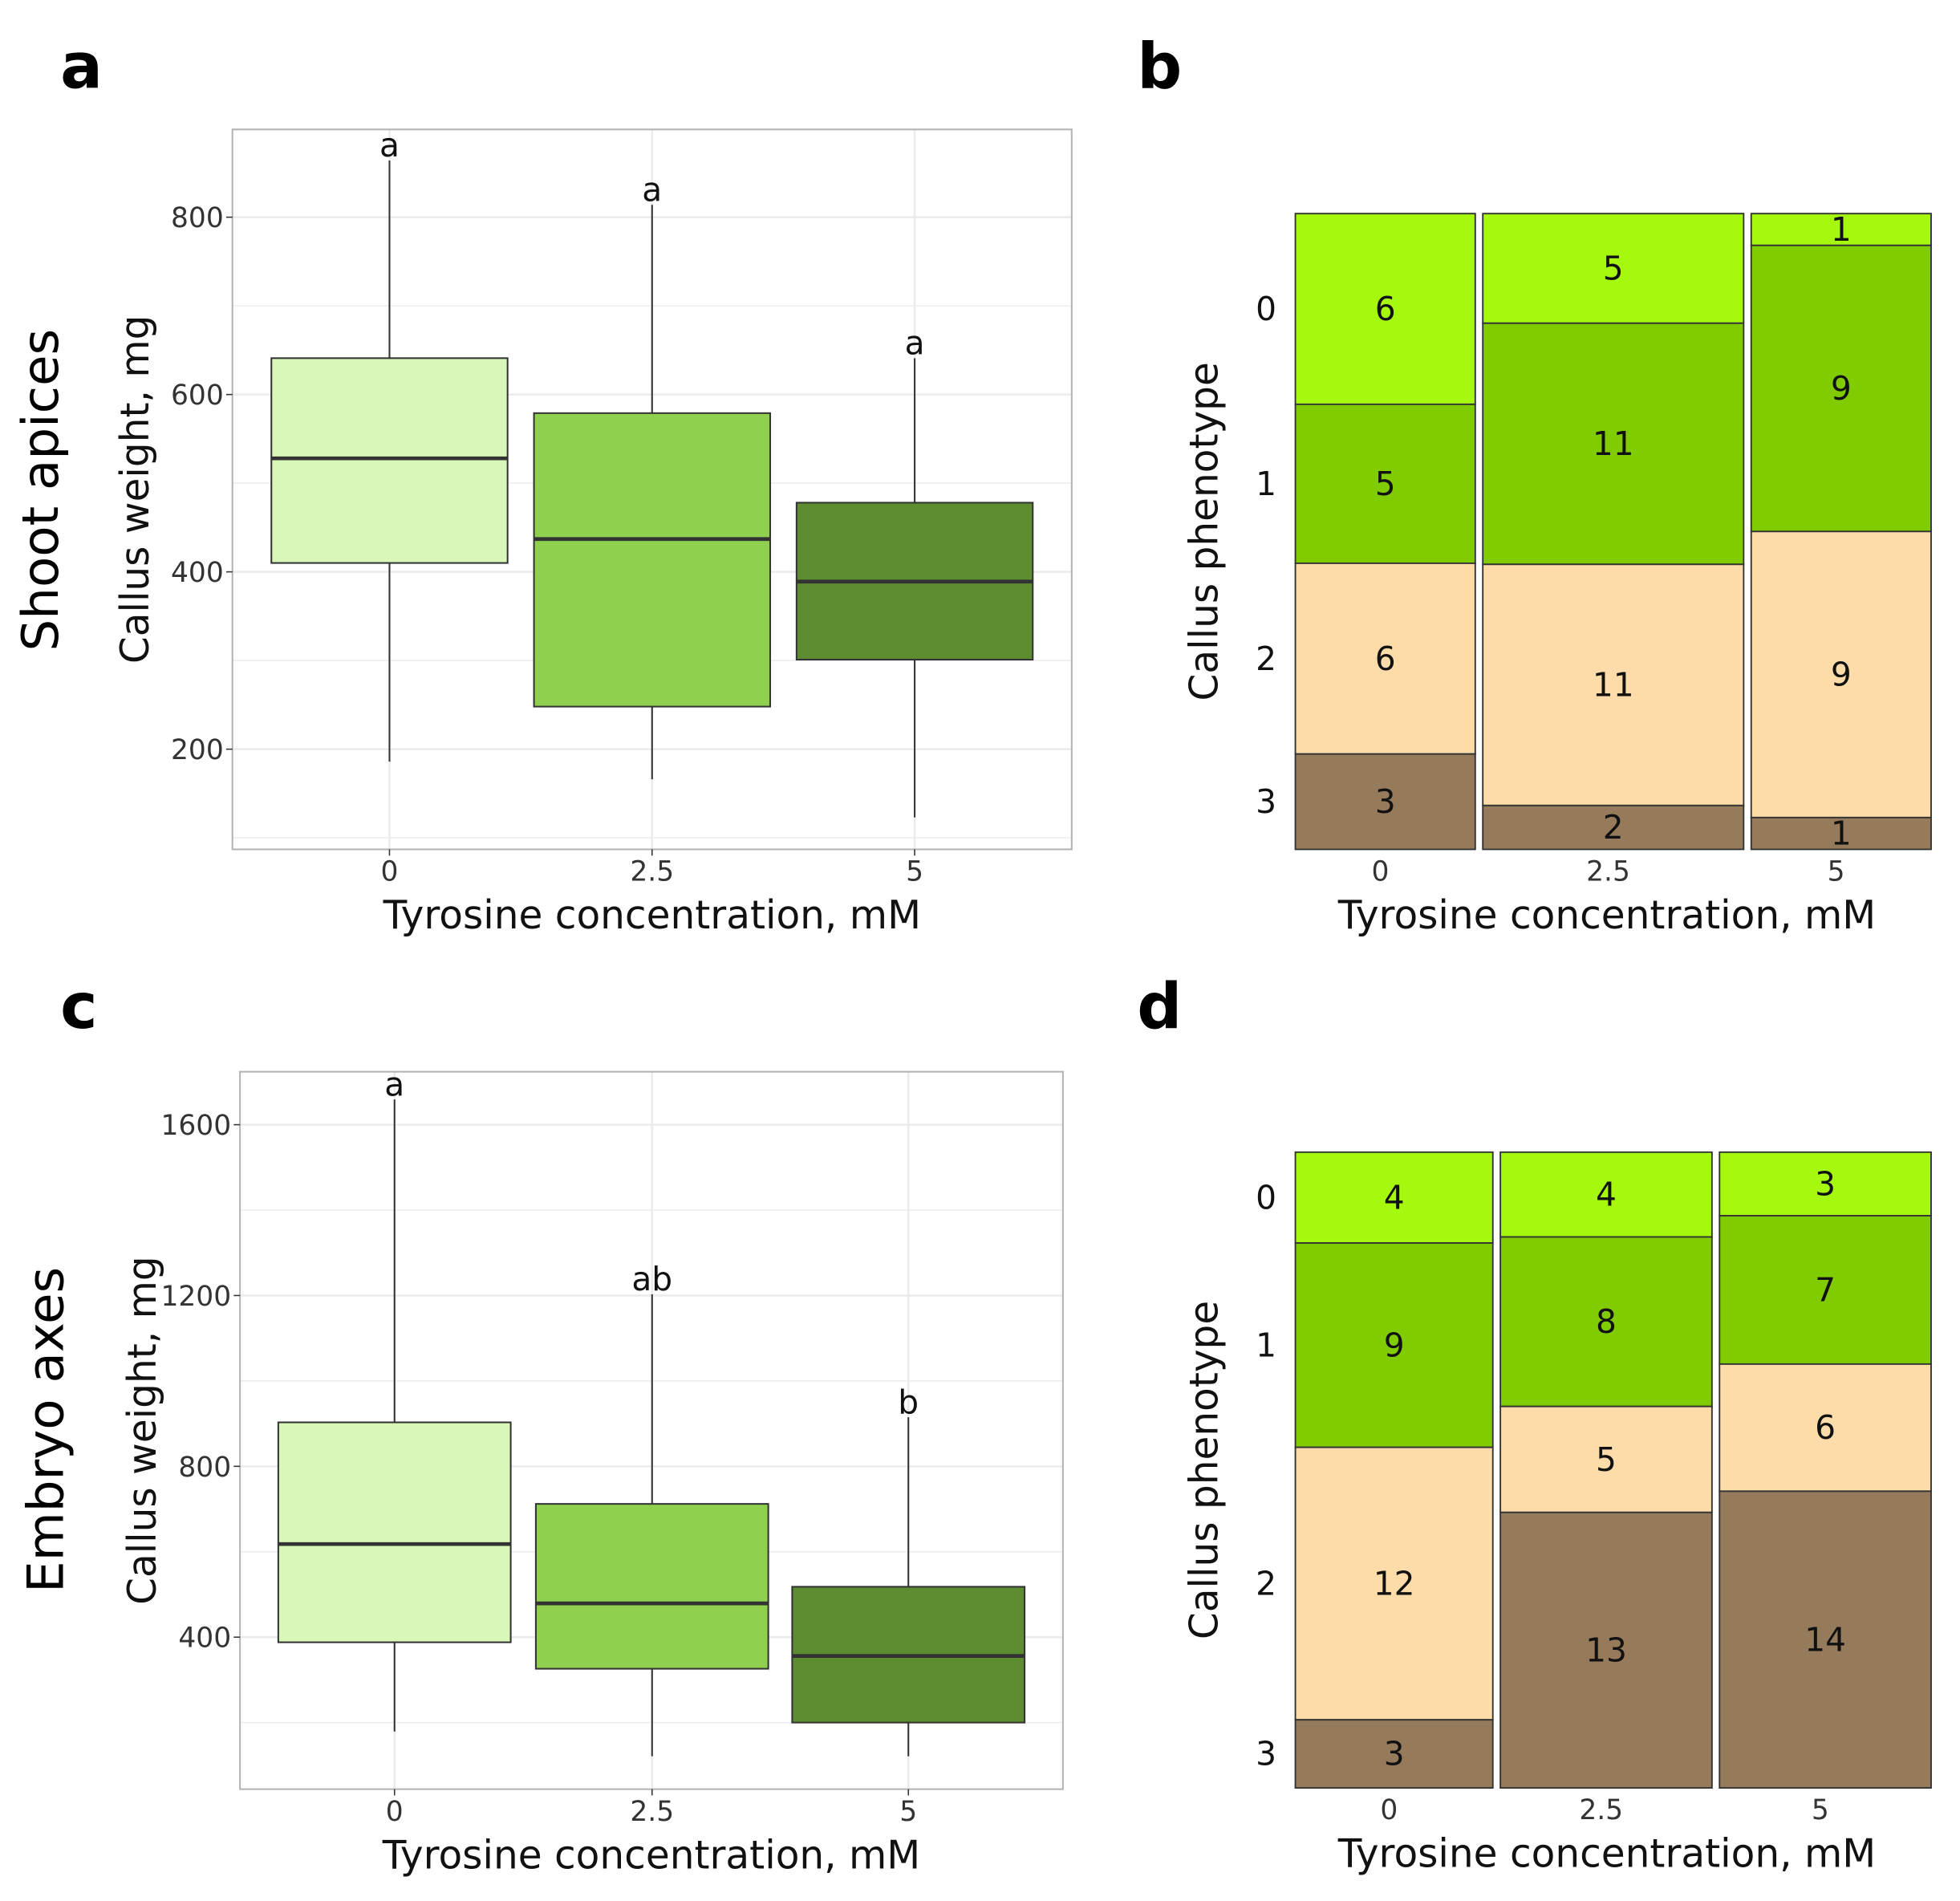 Image resolution: width=1960 pixels, height=1901 pixels. I want to click on box-2.5: a, so click(652, 475).